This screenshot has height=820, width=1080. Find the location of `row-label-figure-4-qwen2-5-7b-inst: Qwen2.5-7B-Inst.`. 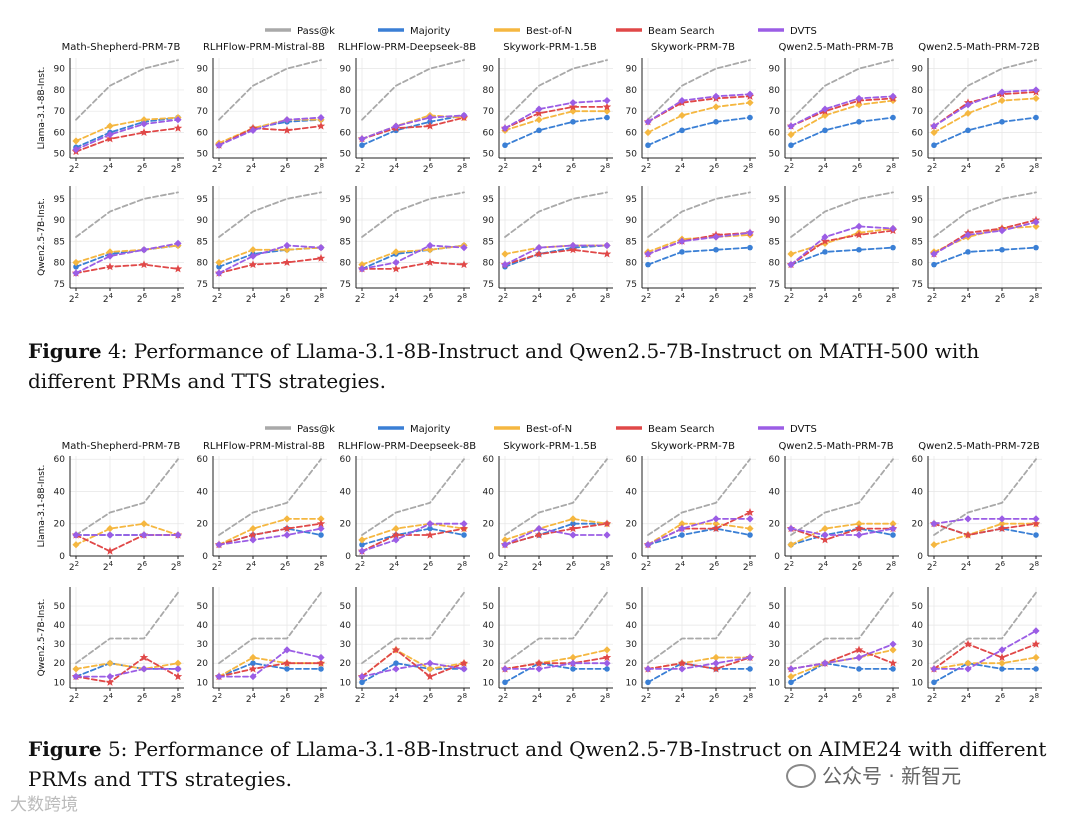

row-label-figure-4-qwen2-5-7b-inst: Qwen2.5-7B-Inst. is located at coordinates (42, 237).